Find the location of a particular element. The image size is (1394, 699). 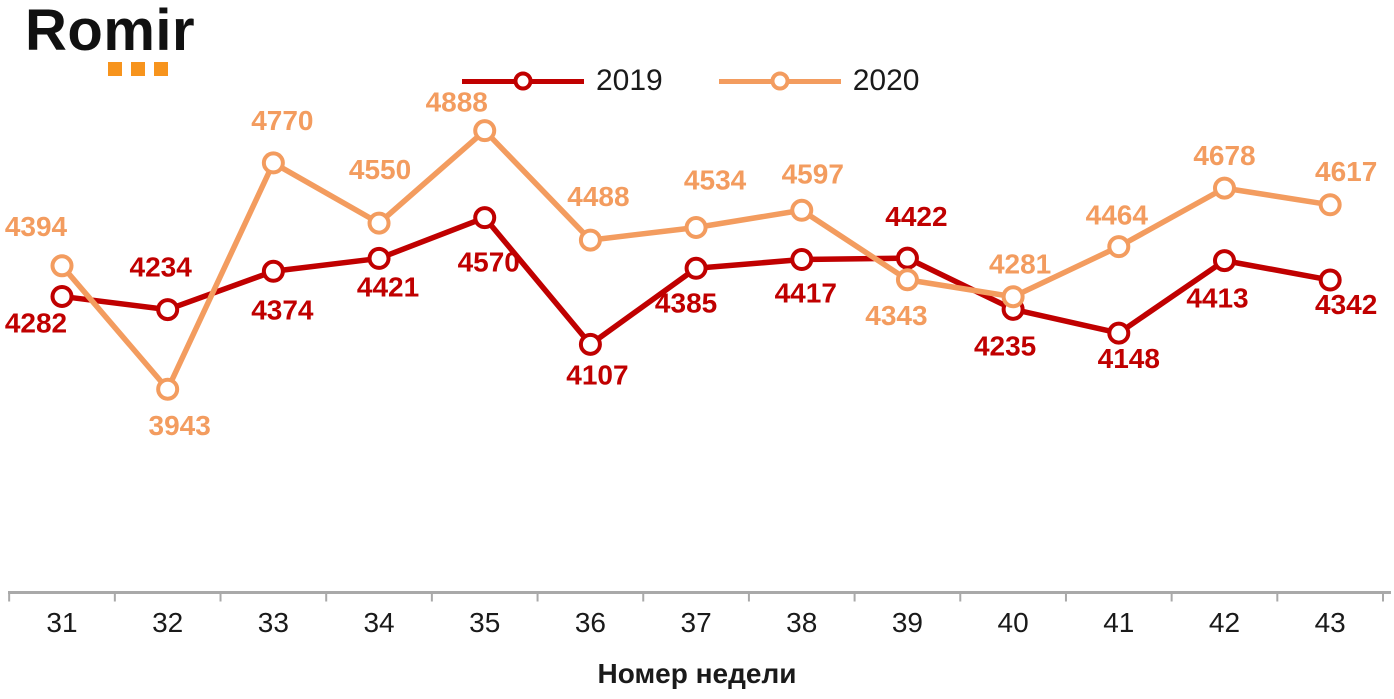

data-label-2019: 4342 is located at coordinates (1346, 304).